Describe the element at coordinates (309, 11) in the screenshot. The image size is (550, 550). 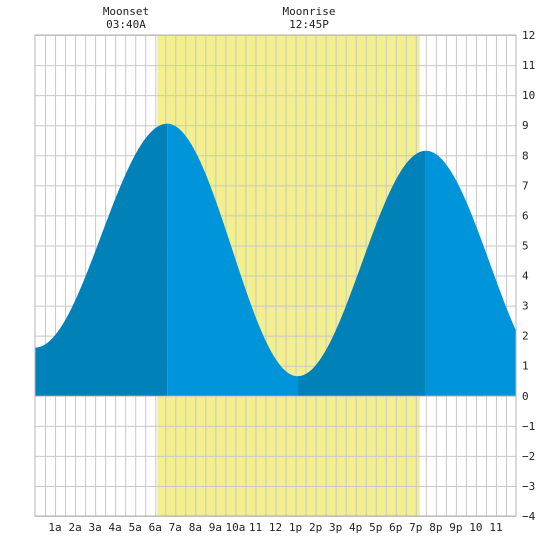
I see `moonrise-label: Moonrise` at that location.